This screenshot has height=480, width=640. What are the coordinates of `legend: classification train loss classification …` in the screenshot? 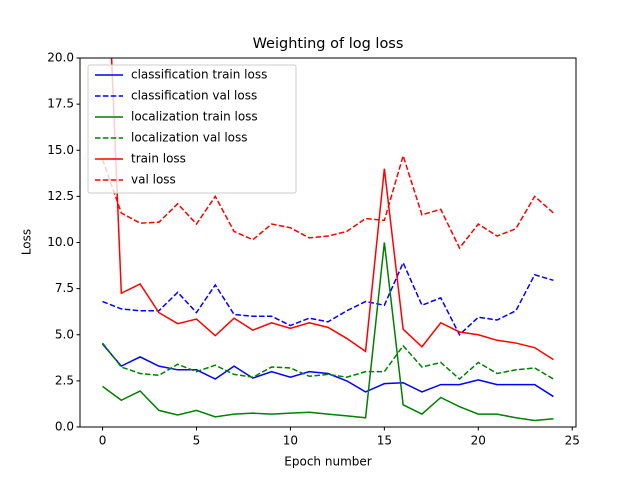 It's located at (192, 129).